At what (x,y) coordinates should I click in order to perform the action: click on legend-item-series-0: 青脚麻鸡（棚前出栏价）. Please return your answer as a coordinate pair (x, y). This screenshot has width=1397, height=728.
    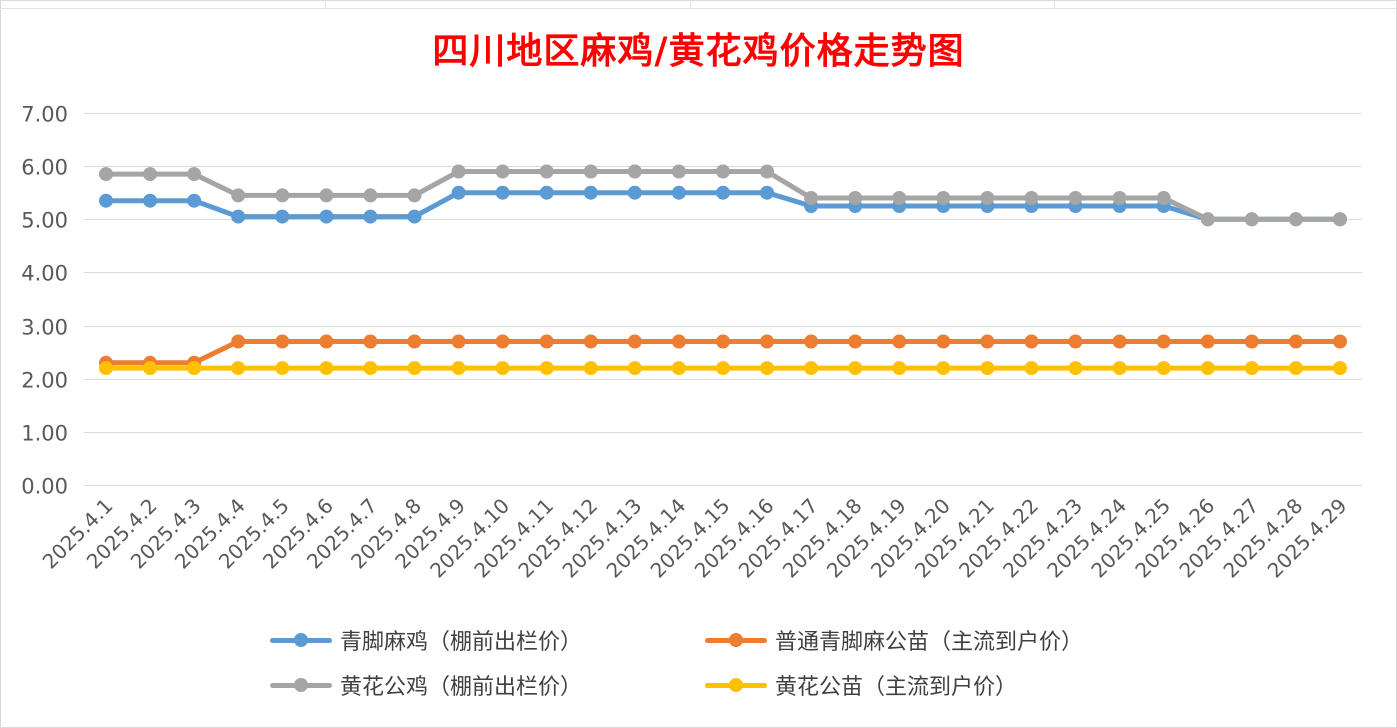
    Looking at the image, I should click on (487, 640).